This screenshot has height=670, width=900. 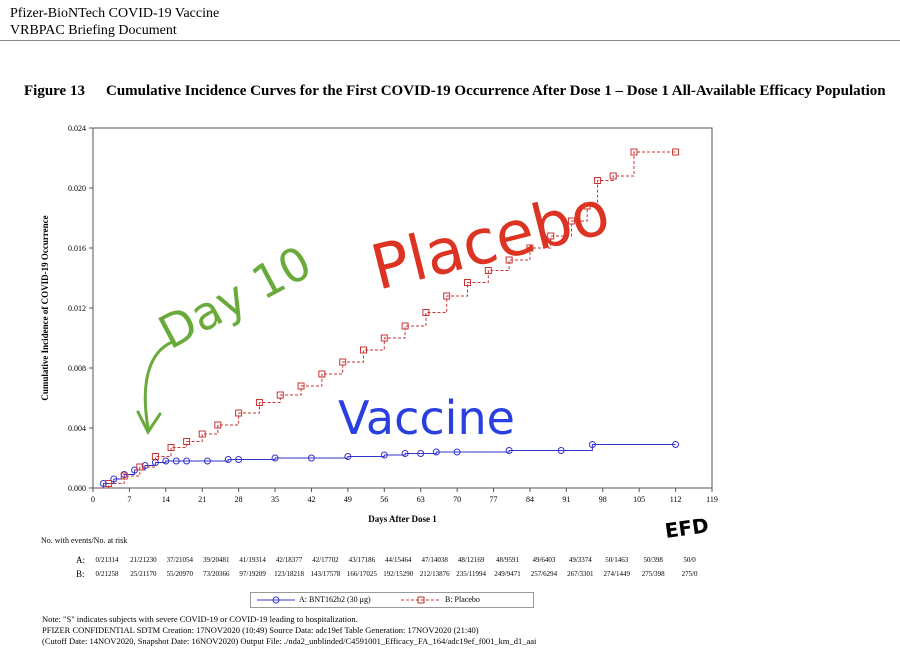 I want to click on x-tick-label: 105, so click(x=639, y=499).